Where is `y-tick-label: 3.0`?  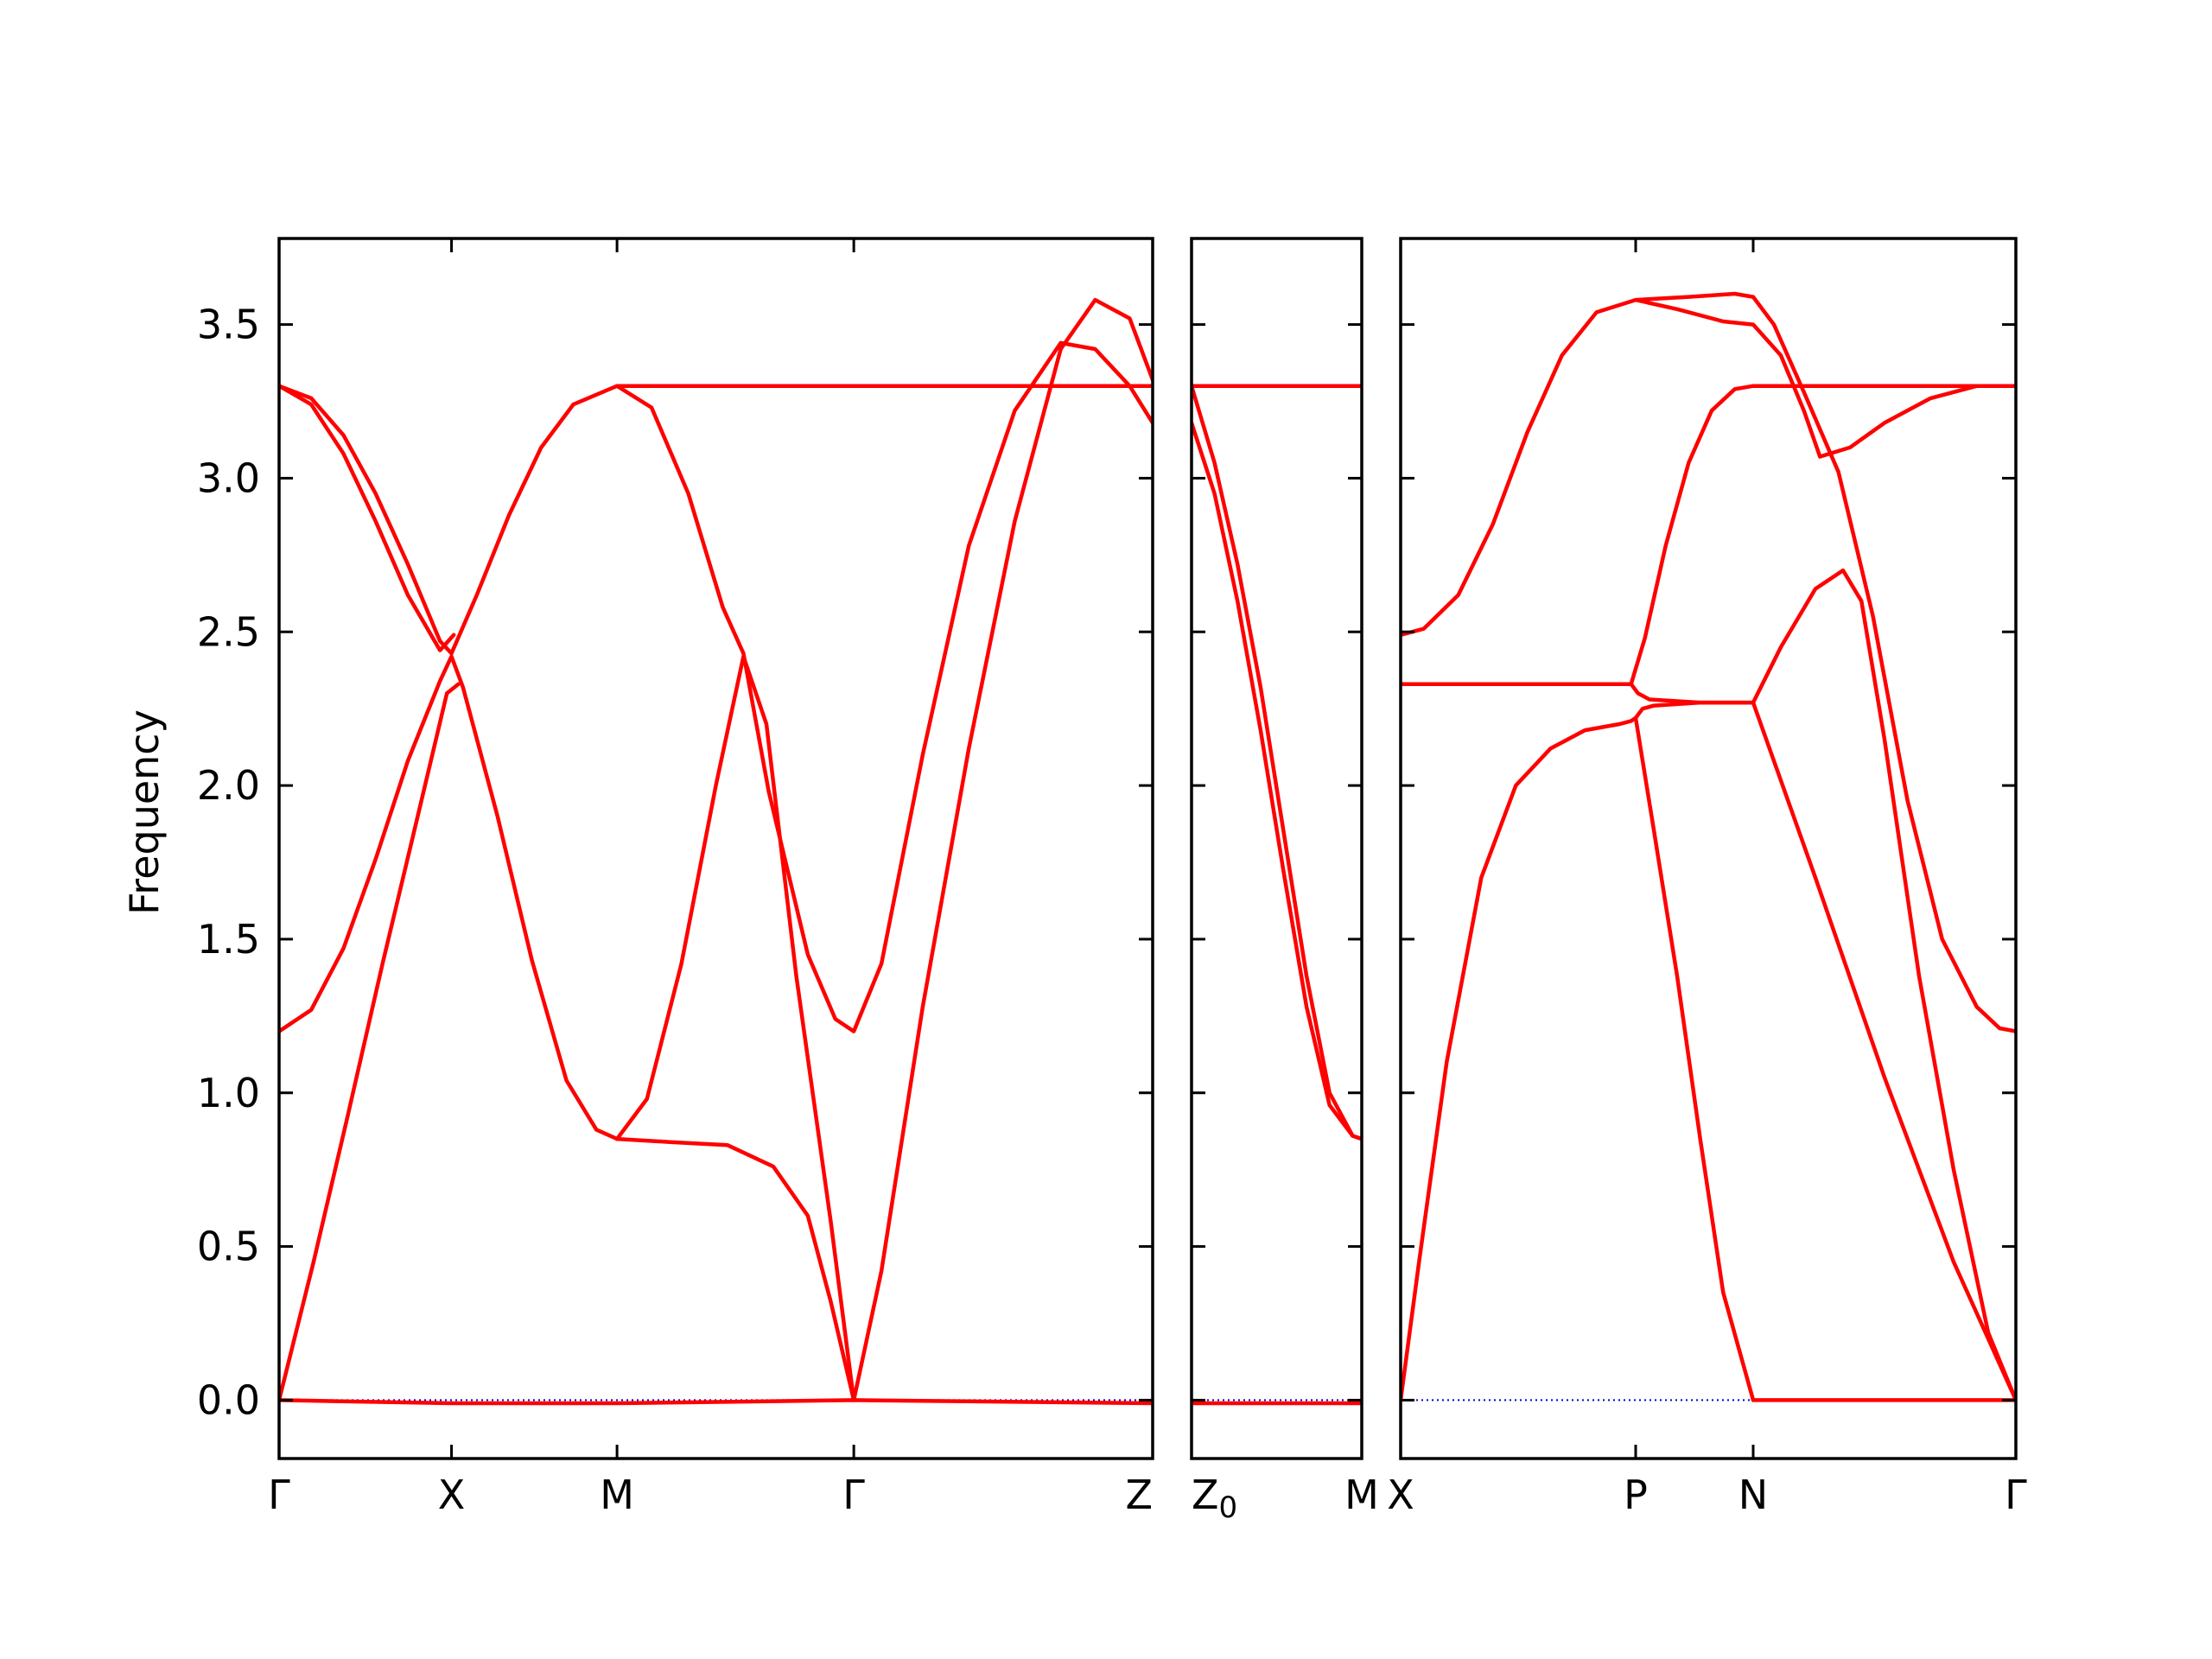
y-tick-label: 3.0 is located at coordinates (229, 477).